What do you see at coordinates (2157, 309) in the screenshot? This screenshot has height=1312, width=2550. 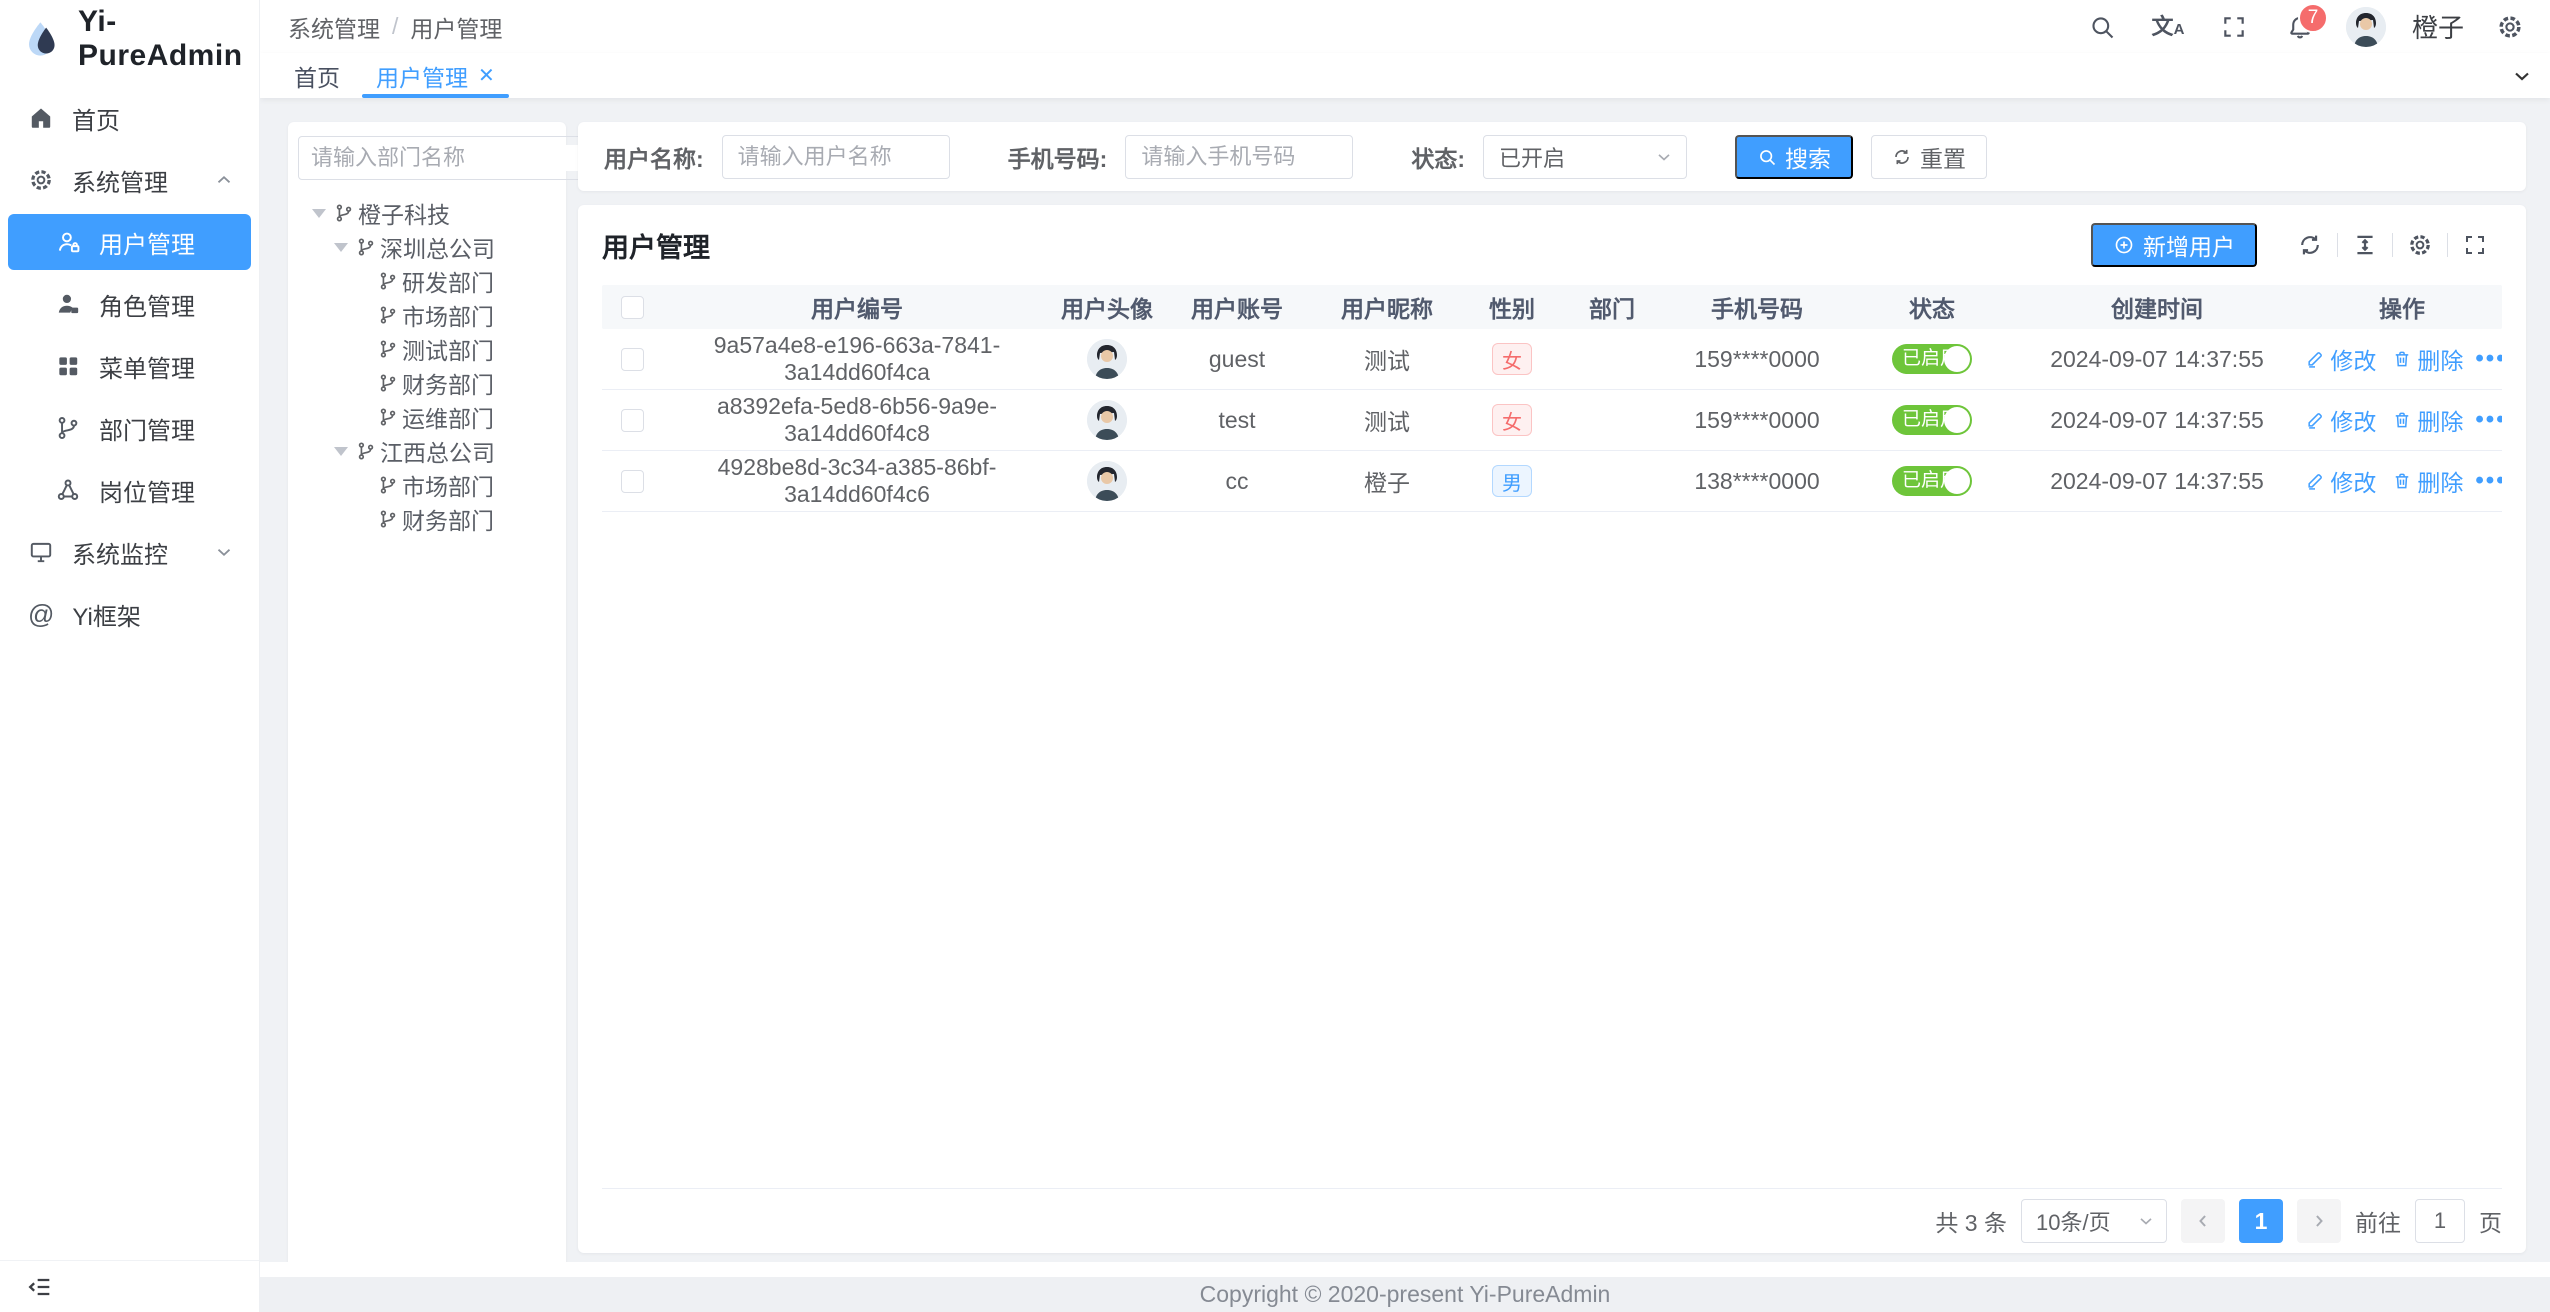 I see `column-header: 创建时间` at bounding box center [2157, 309].